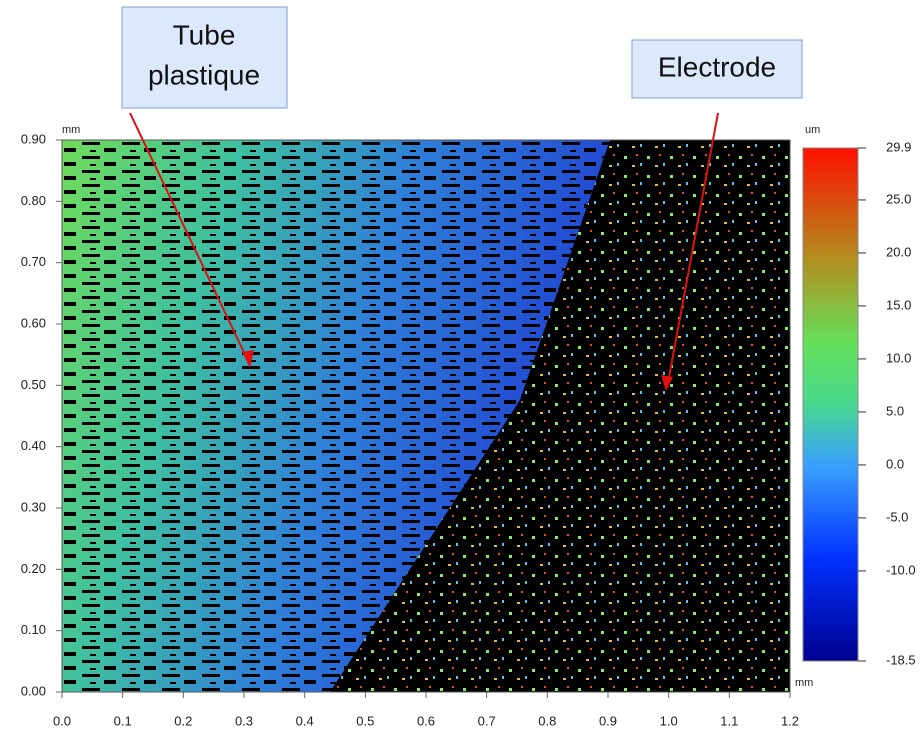 This screenshot has width=924, height=737. Describe the element at coordinates (123, 720) in the screenshot. I see `x-tick-label: 0.1` at that location.